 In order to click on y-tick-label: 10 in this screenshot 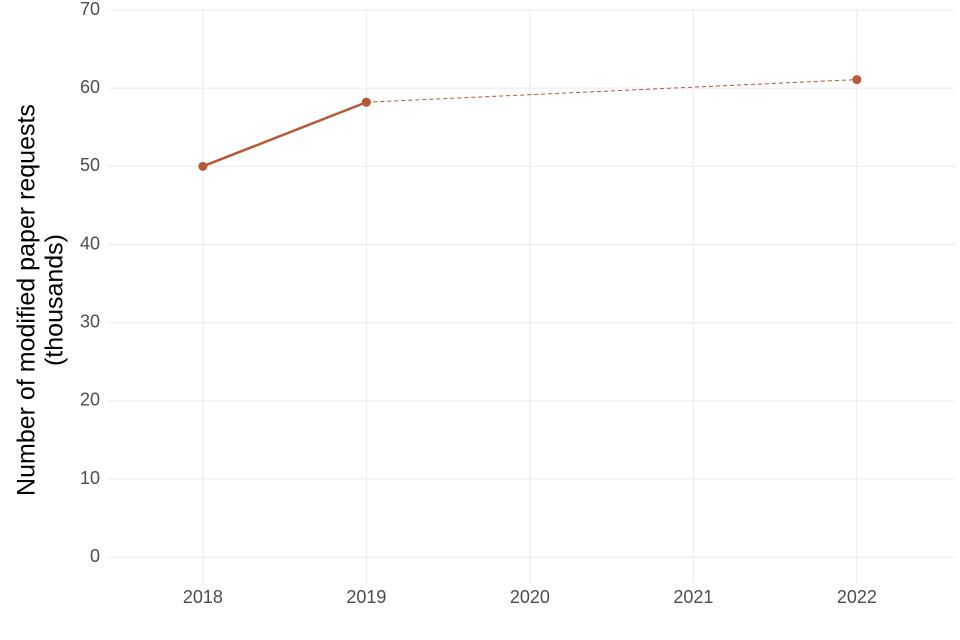, I will do `click(90, 478)`.